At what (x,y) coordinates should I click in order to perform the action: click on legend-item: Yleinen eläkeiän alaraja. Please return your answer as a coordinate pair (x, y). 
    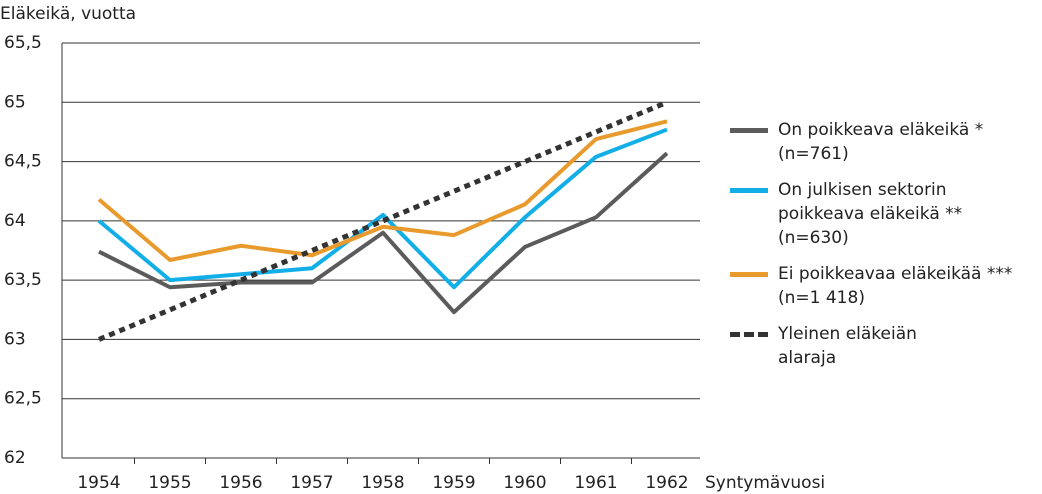
    Looking at the image, I should click on (880, 346).